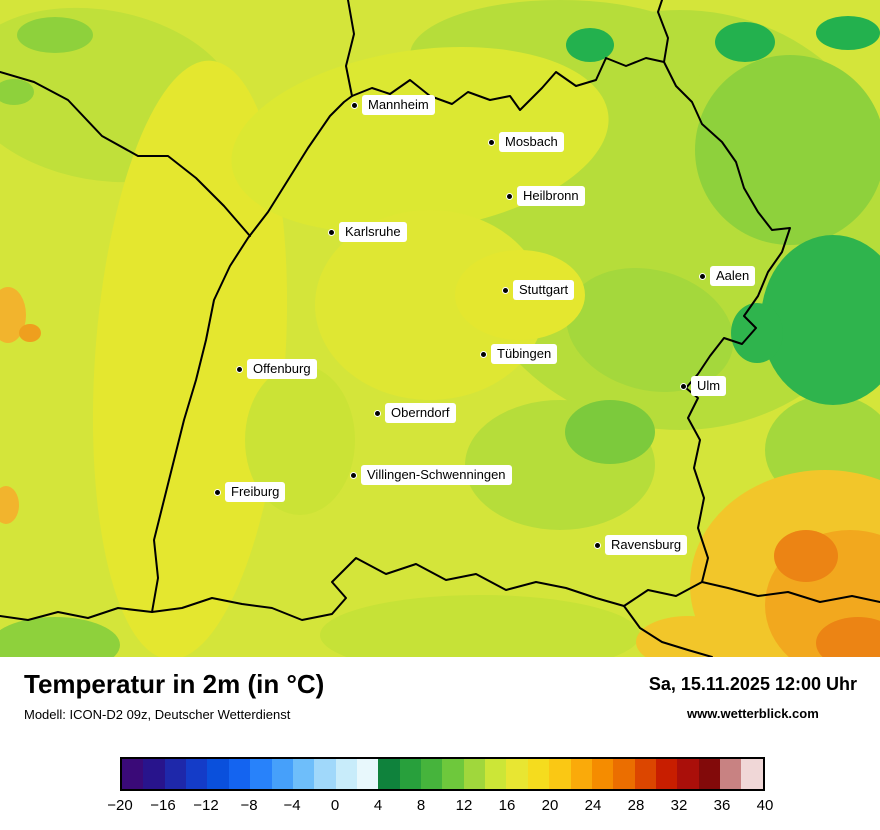 The height and width of the screenshot is (830, 880). What do you see at coordinates (790, 592) in the screenshot?
I see `border-path-southeast` at bounding box center [790, 592].